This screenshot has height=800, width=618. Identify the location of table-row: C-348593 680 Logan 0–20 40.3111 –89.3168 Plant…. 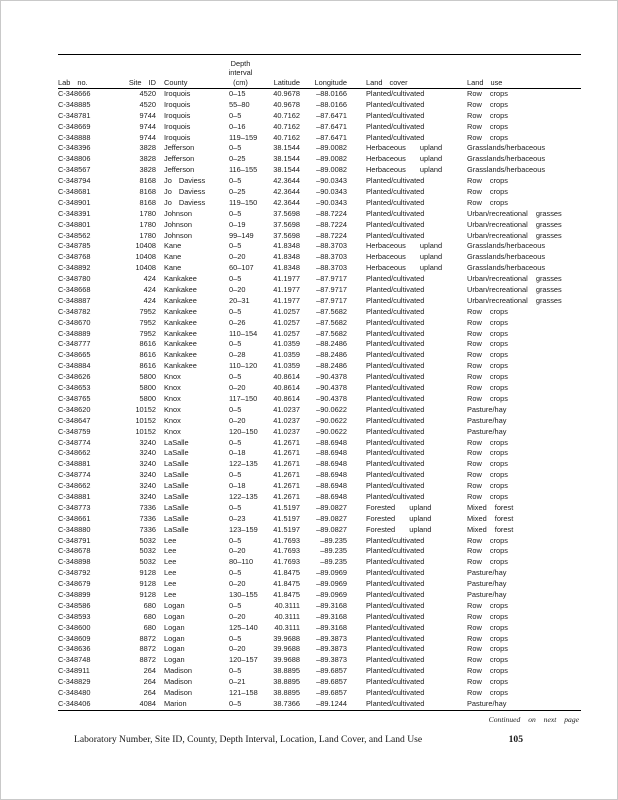
(319, 617).